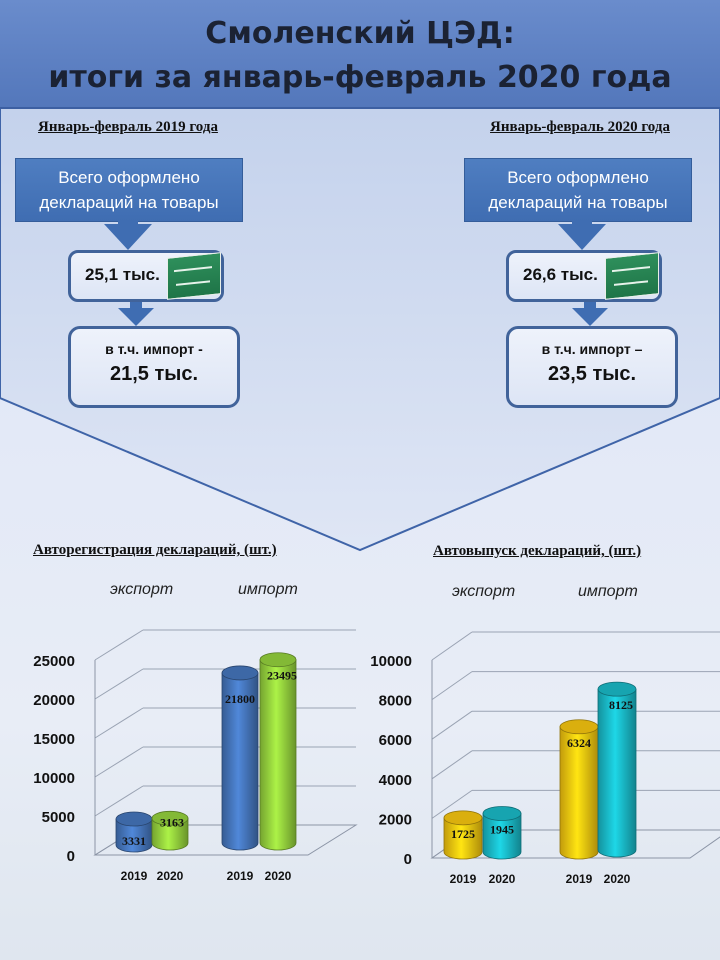 This screenshot has height=960, width=720. I want to click on group-label-export-left: экспорт, so click(142, 589).